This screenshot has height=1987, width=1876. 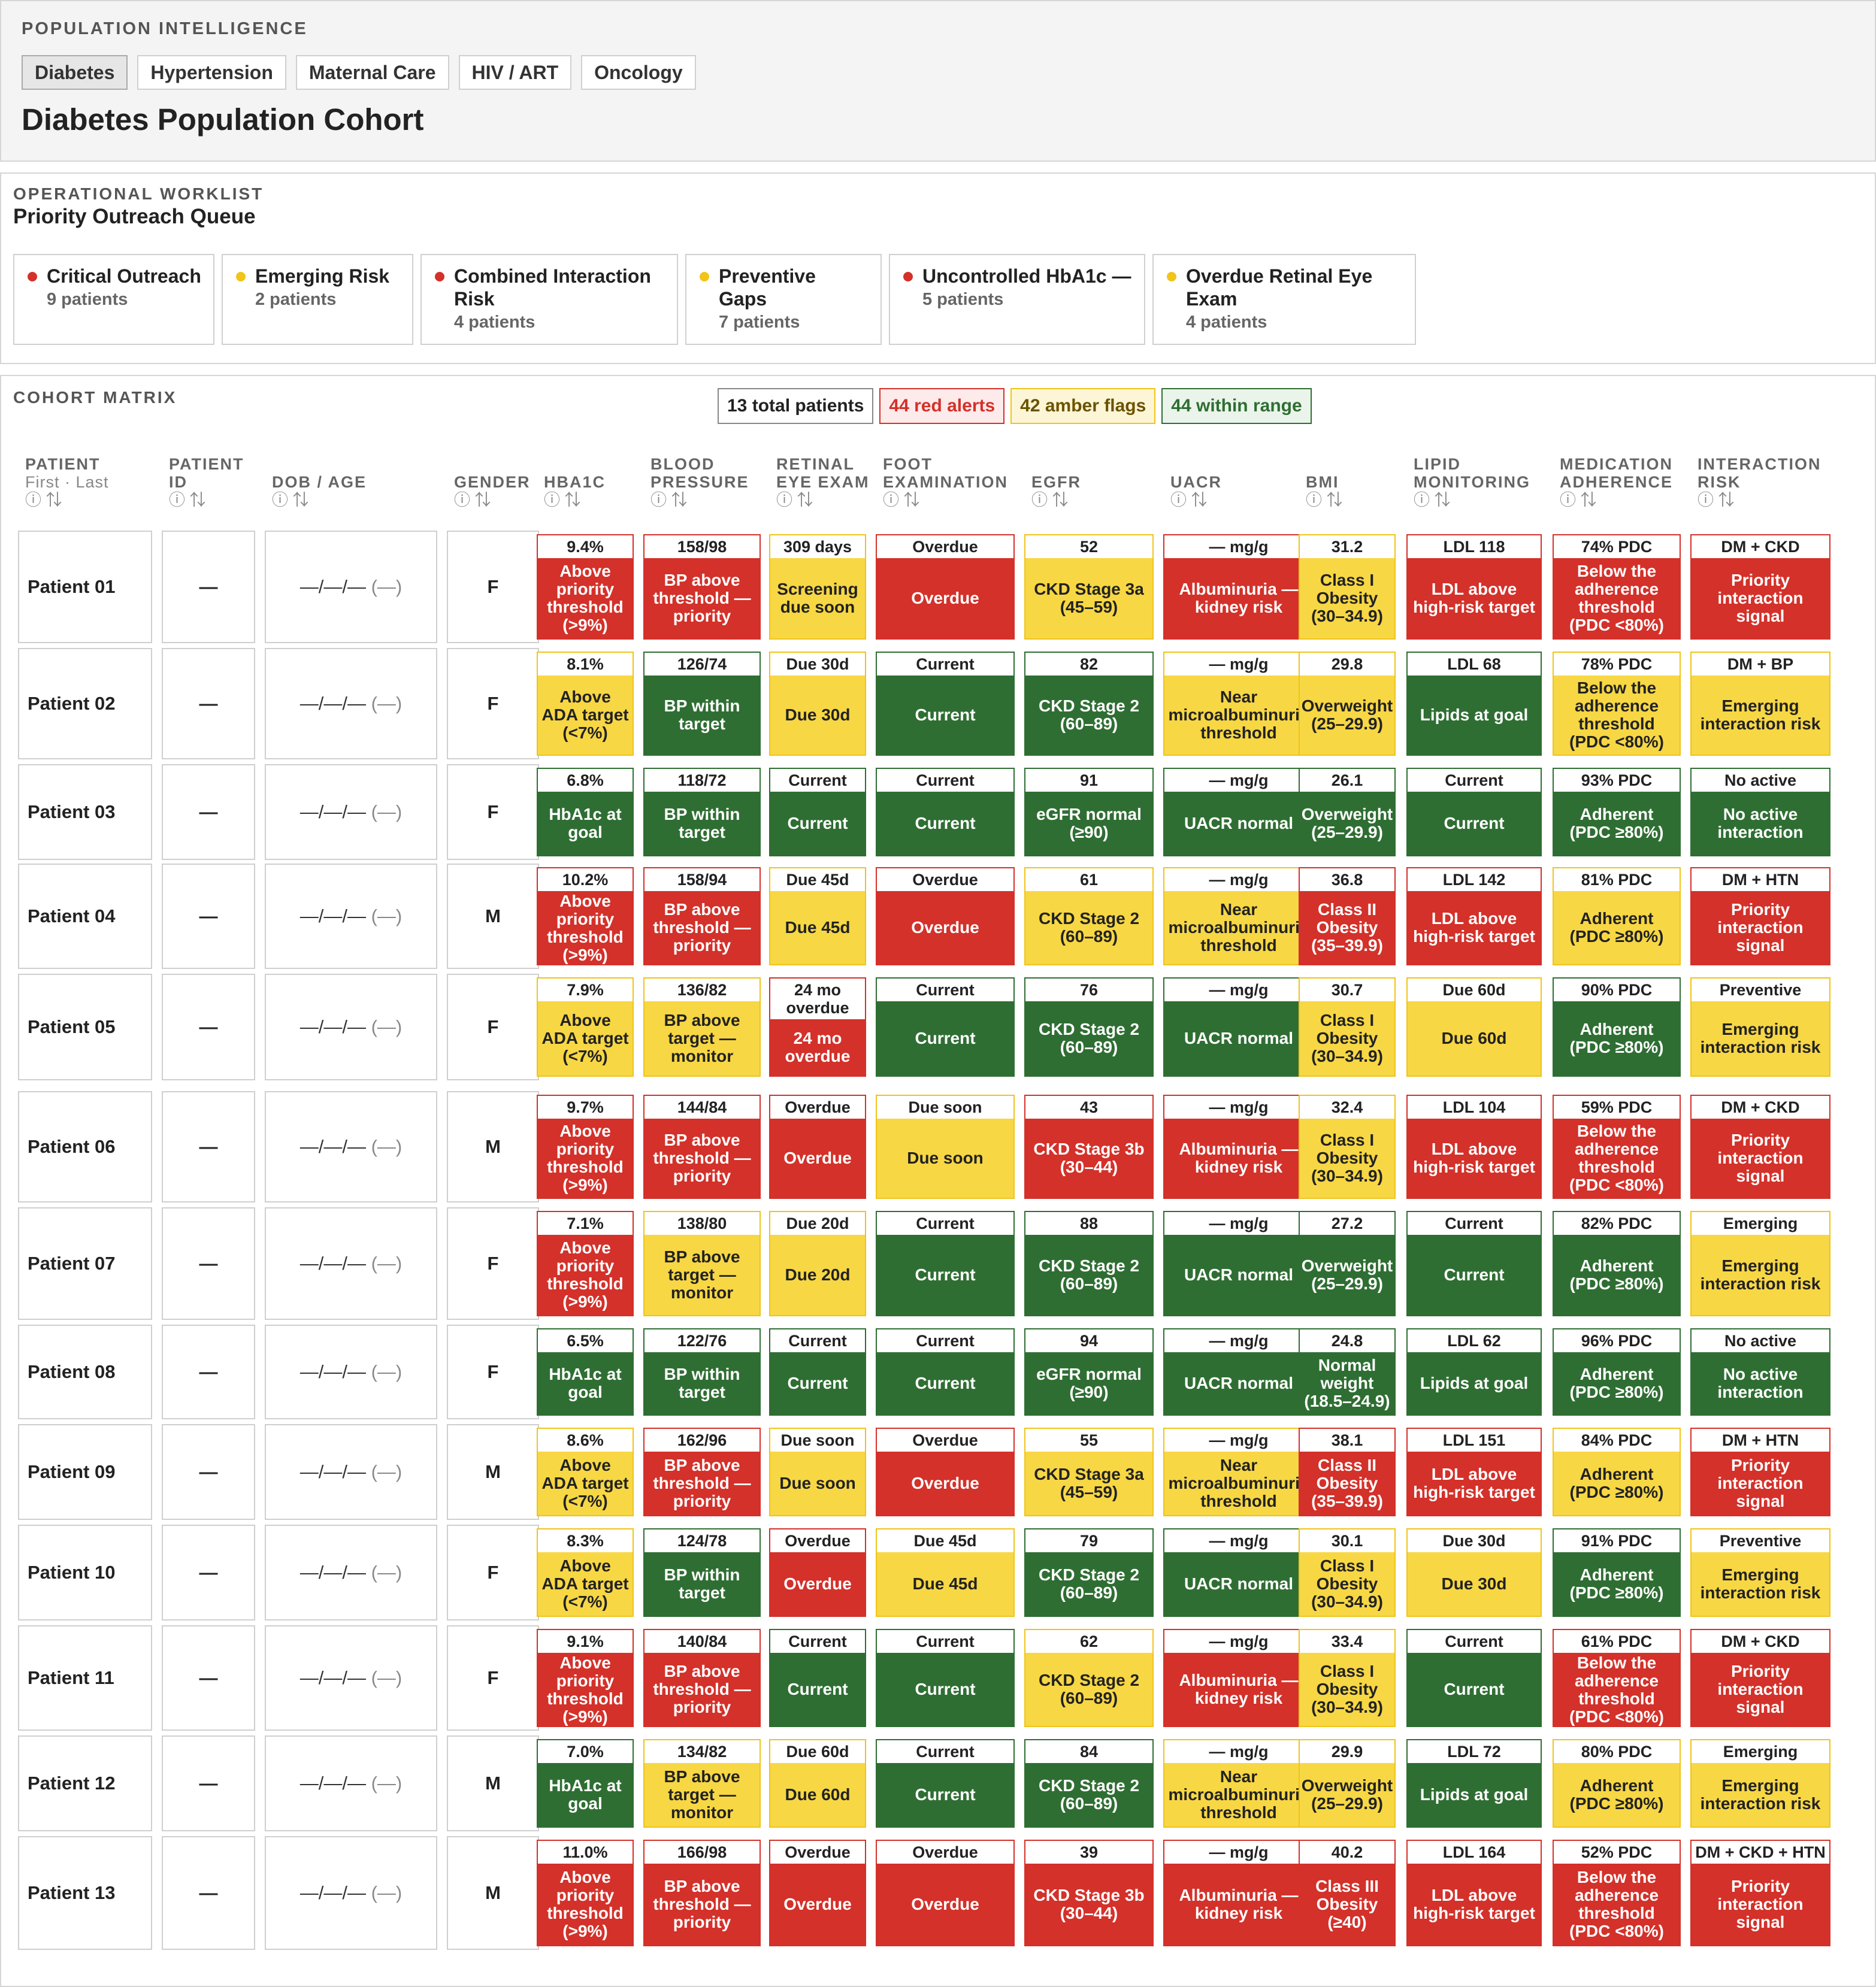 I want to click on metric-cell-egfr: 91 eGFR normal (≥90), so click(x=1089, y=812).